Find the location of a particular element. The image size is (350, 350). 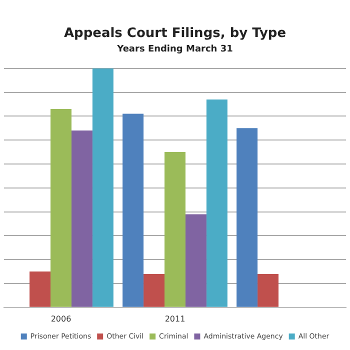

x-tick-label: 2006 is located at coordinates (61, 319).